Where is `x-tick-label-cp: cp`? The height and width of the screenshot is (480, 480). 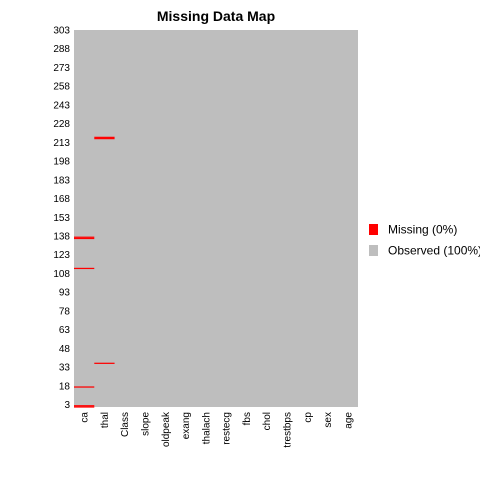 x-tick-label-cp: cp is located at coordinates (308, 417).